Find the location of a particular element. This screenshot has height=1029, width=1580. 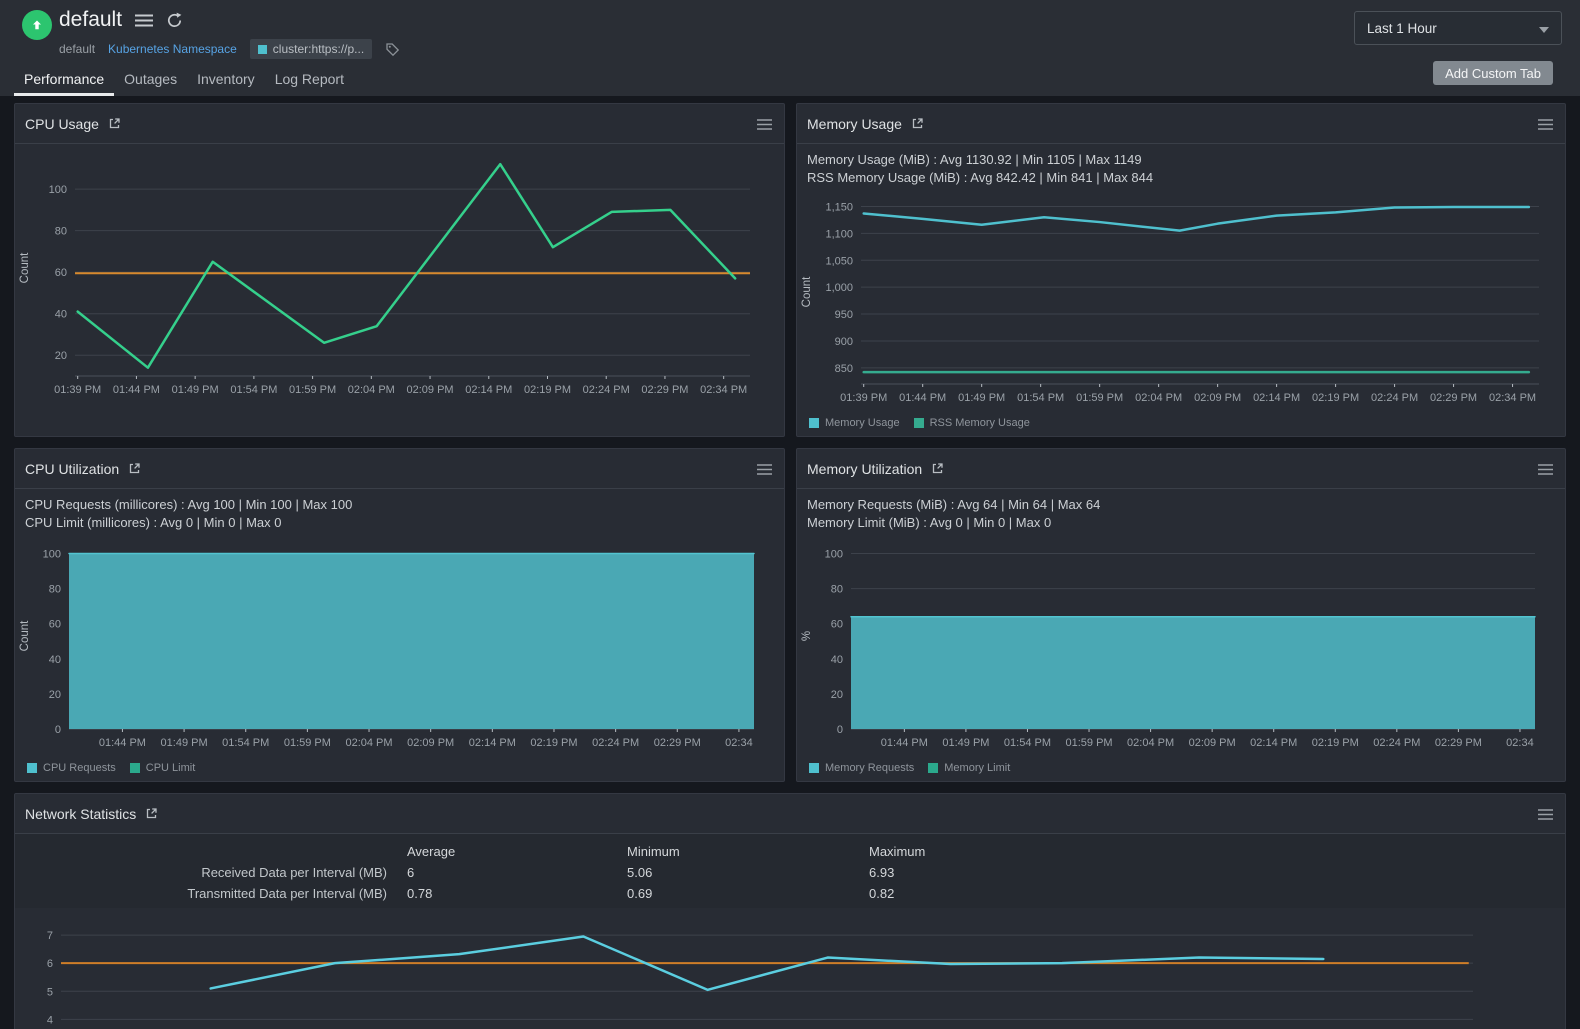

arrow-up-icon is located at coordinates (37, 25).